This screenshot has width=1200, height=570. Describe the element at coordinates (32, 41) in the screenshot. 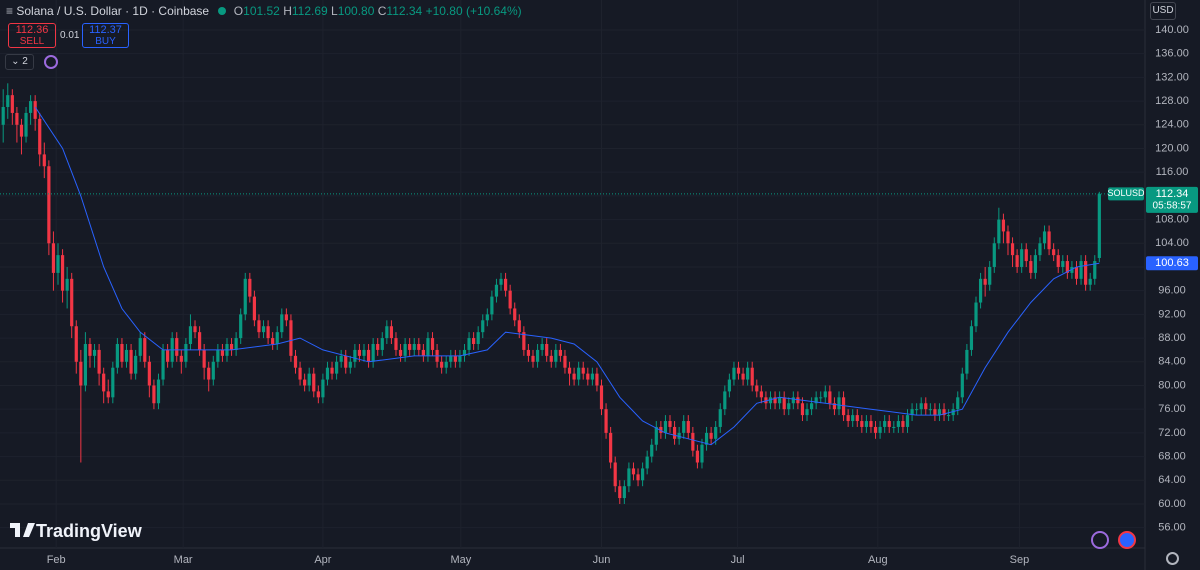

I see `sell-label: SELL` at that location.